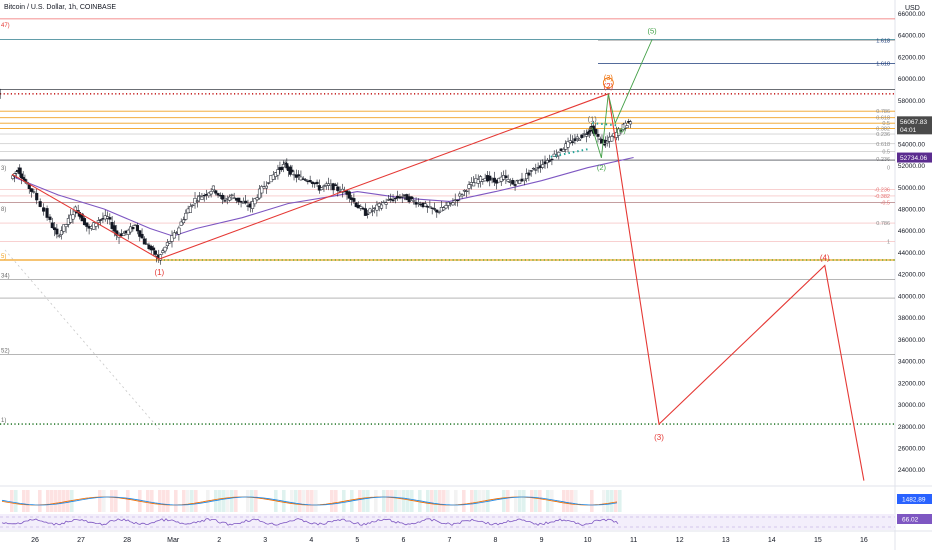  Describe the element at coordinates (588, 540) in the screenshot. I see `x-tick-label: 10` at that location.